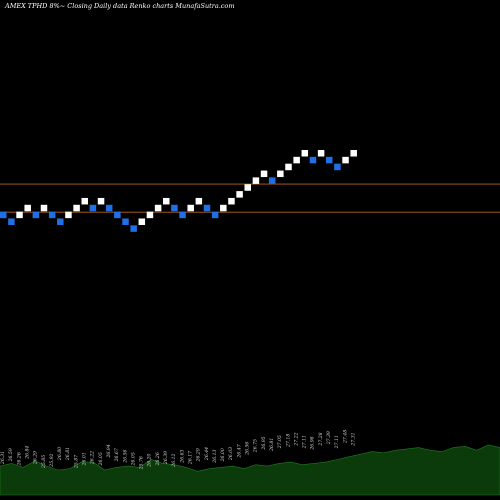  What do you see at coordinates (28, 453) in the screenshot?
I see `volume-label: 26.84` at bounding box center [28, 453].